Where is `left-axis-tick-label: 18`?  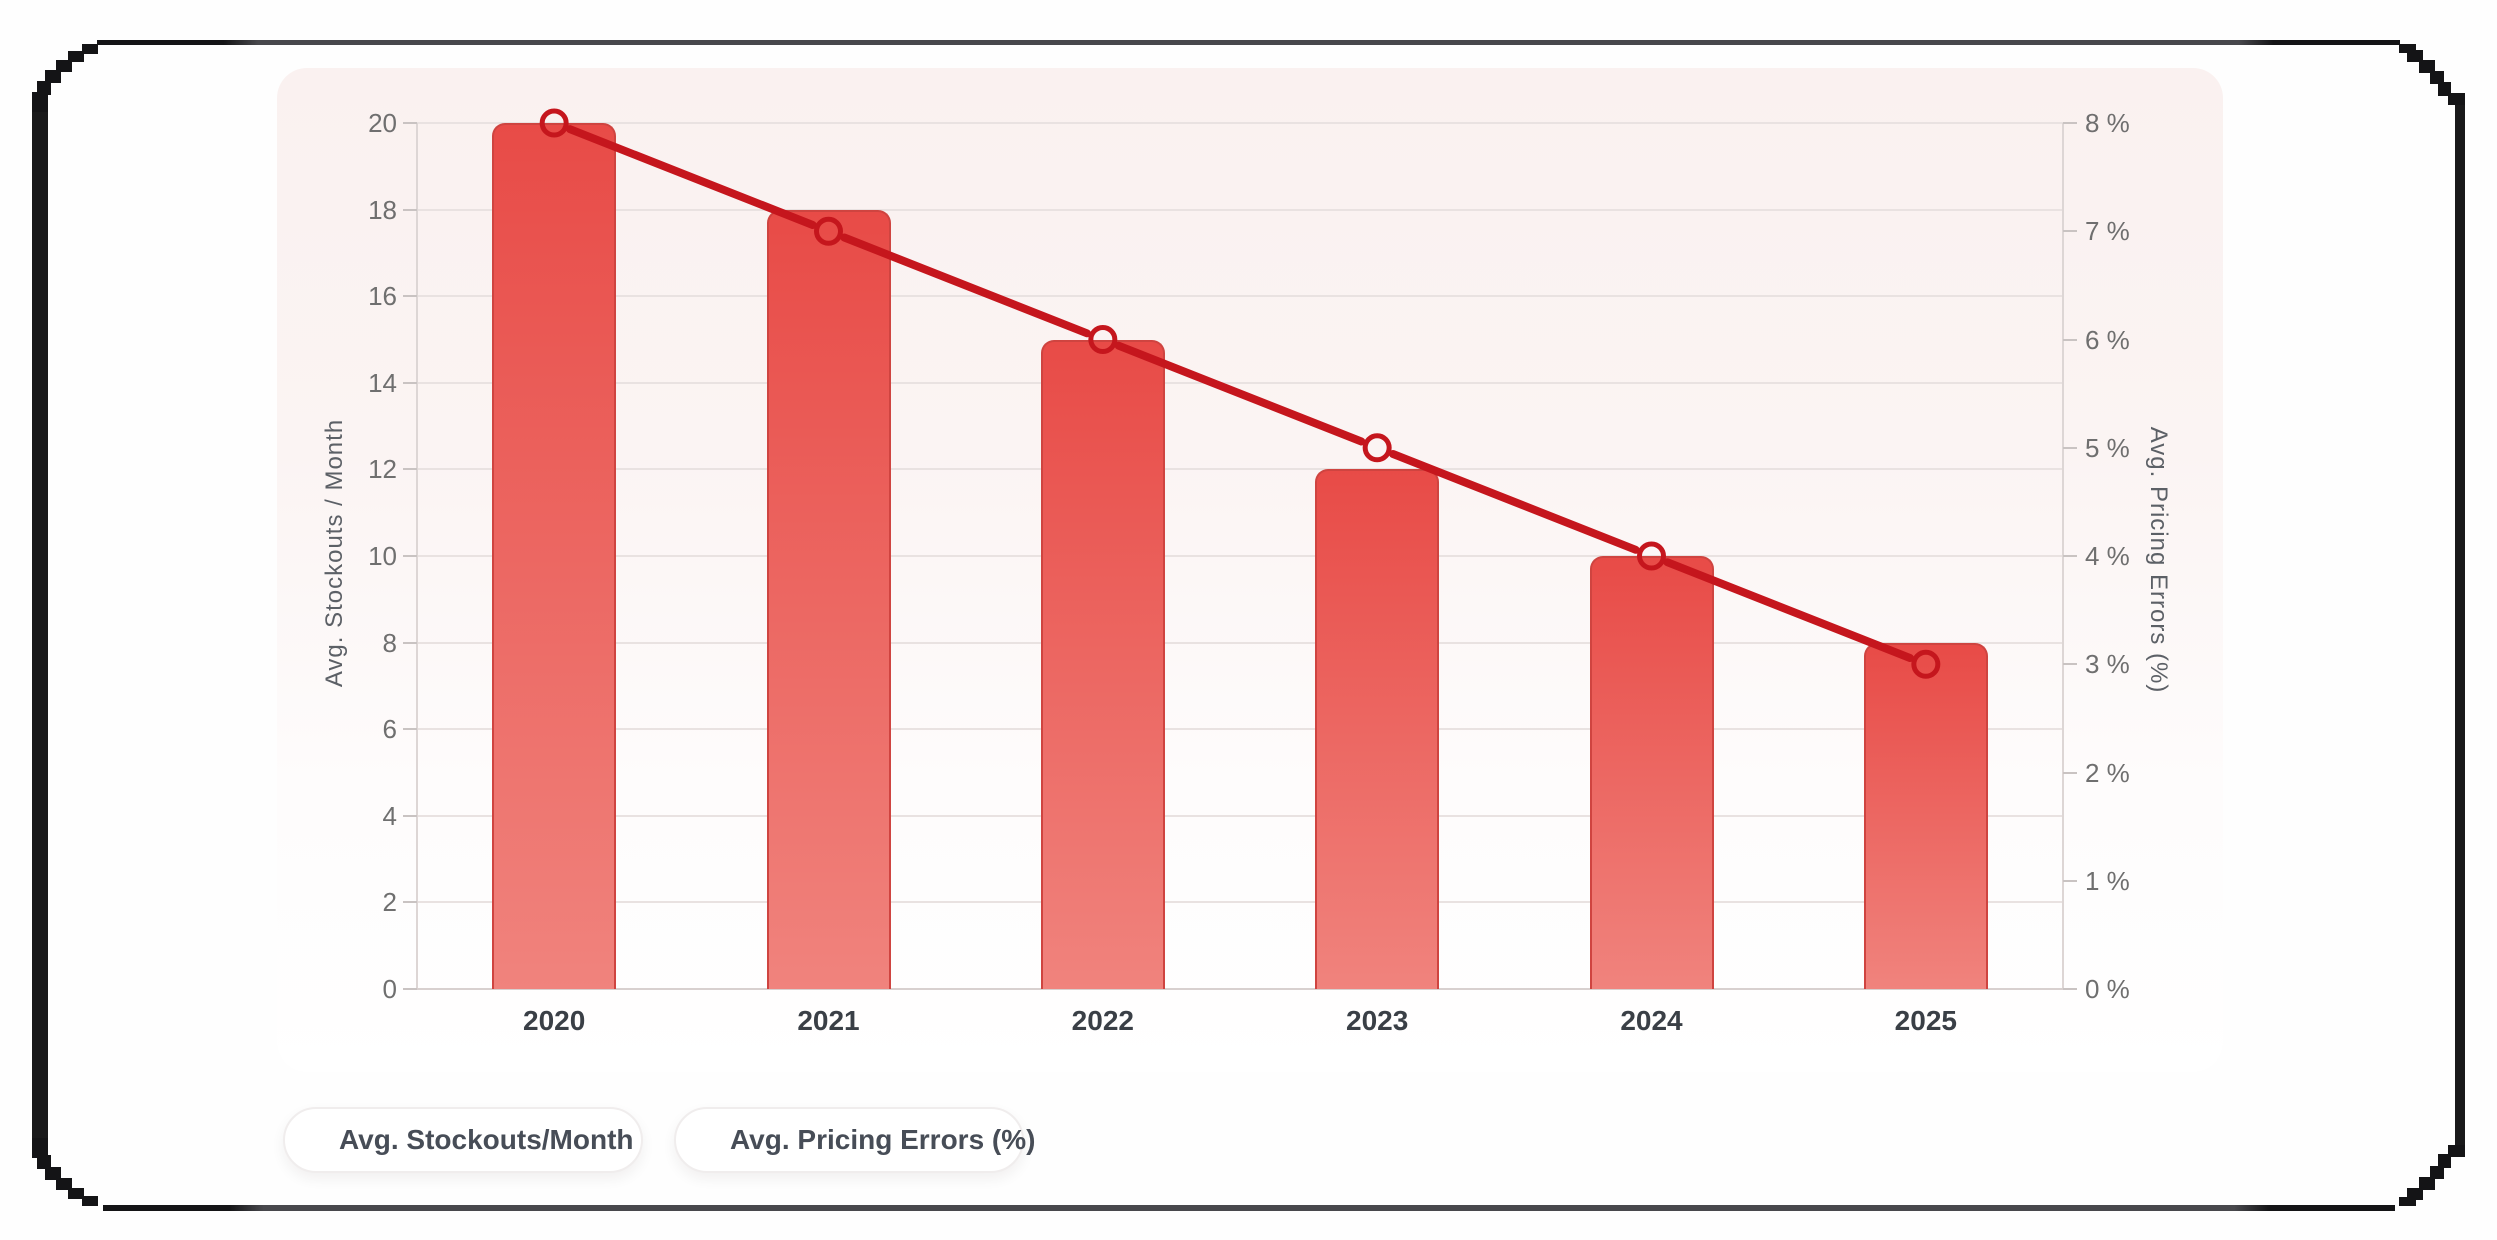 left-axis-tick-label: 18 is located at coordinates (382, 209).